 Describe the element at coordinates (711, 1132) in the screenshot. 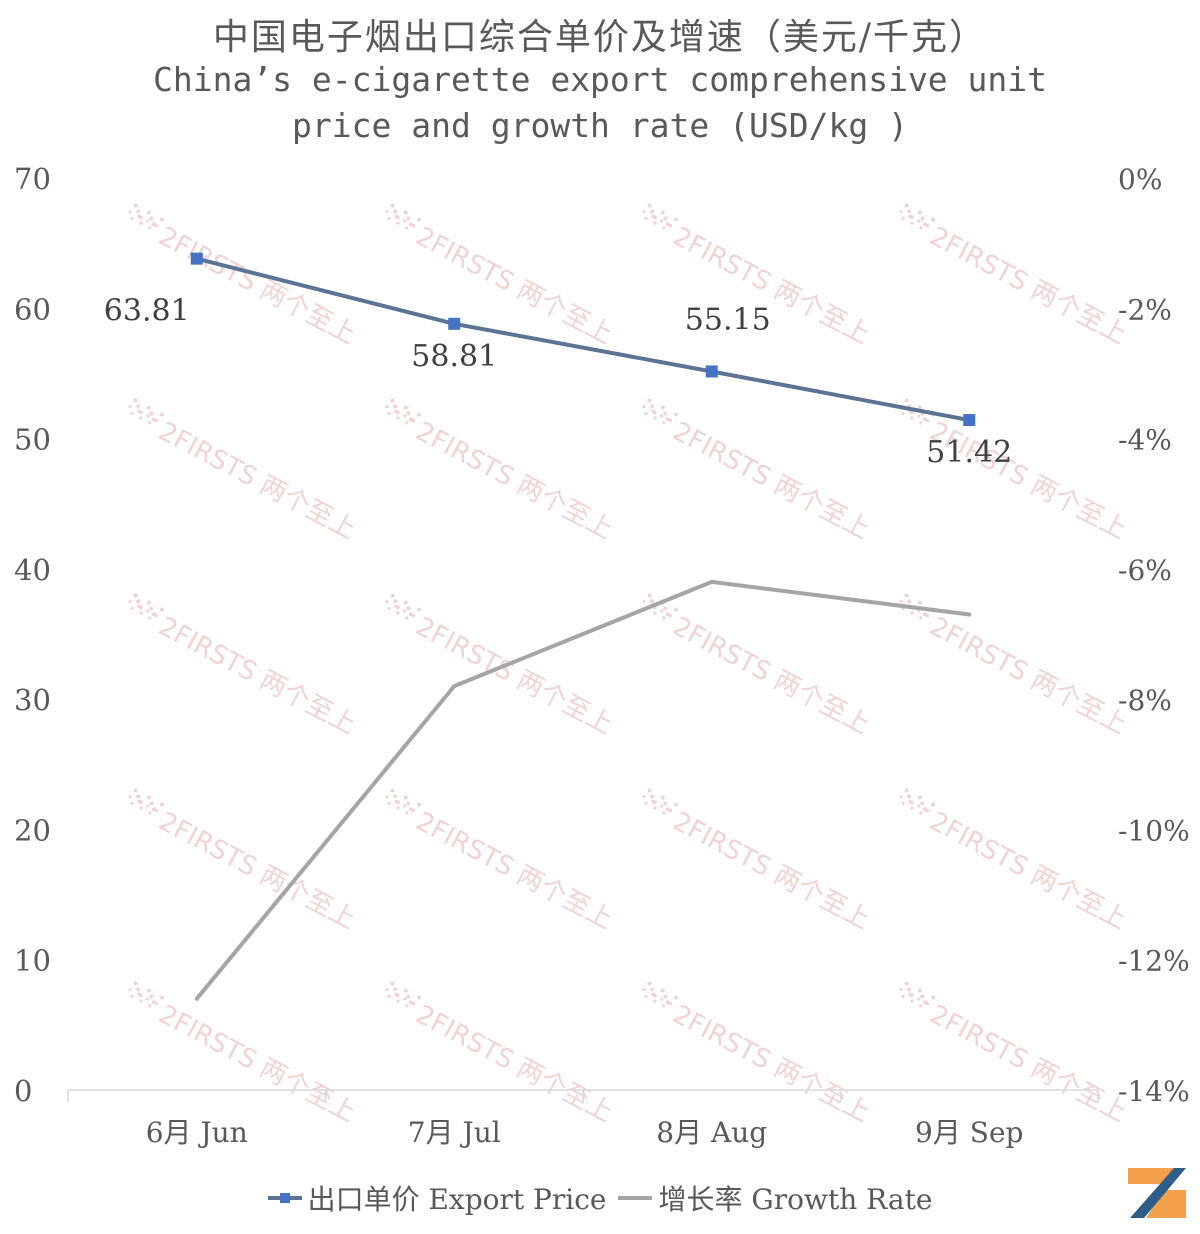

I see `x-tick-label: 8月 Aug` at that location.